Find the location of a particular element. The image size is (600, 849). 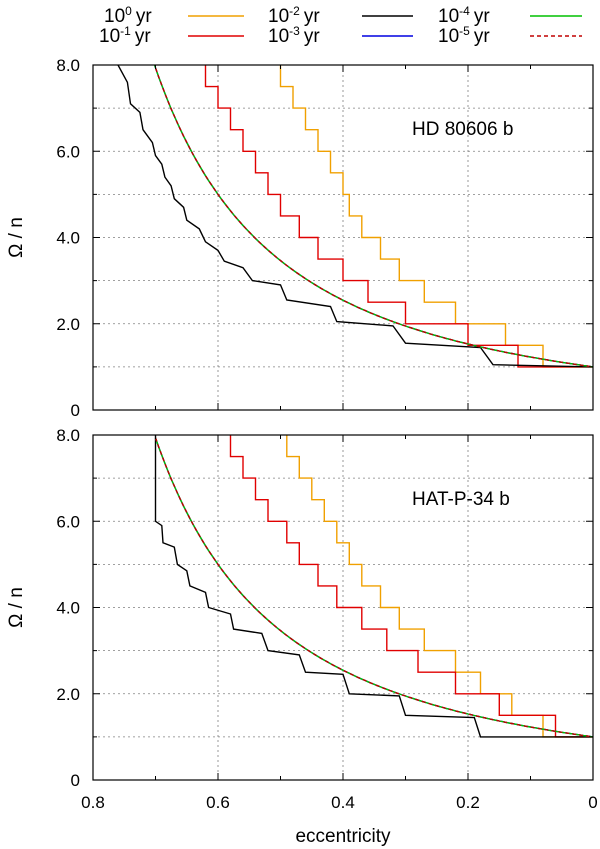

legend-label-1: 10-1 yr is located at coordinates (125, 35).